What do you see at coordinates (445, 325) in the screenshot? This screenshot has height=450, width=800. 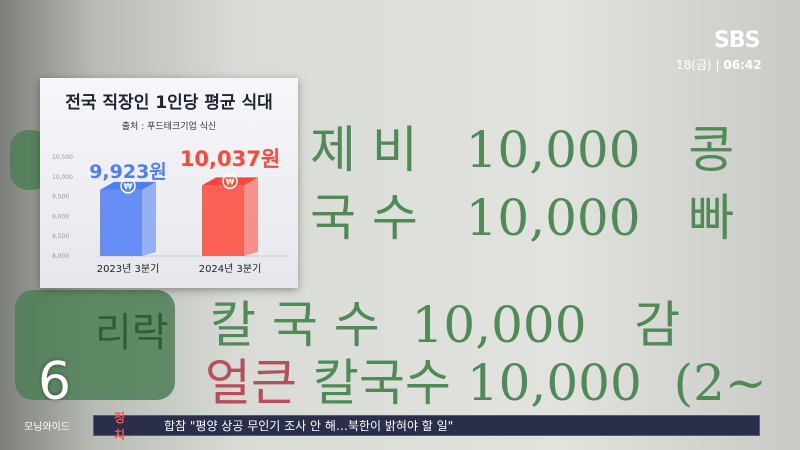 I see `menu-row: 칼 국 수 10,000 감` at bounding box center [445, 325].